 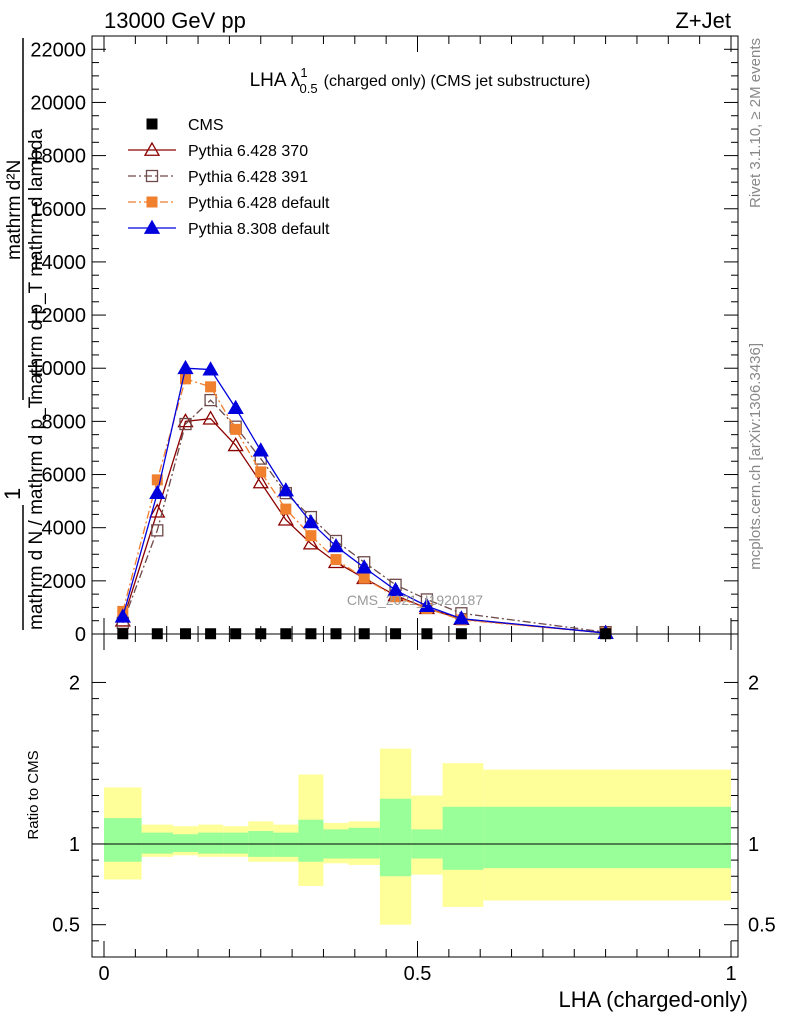 What do you see at coordinates (259, 229) in the screenshot?
I see `legend-label: Pythia 8.308 default` at bounding box center [259, 229].